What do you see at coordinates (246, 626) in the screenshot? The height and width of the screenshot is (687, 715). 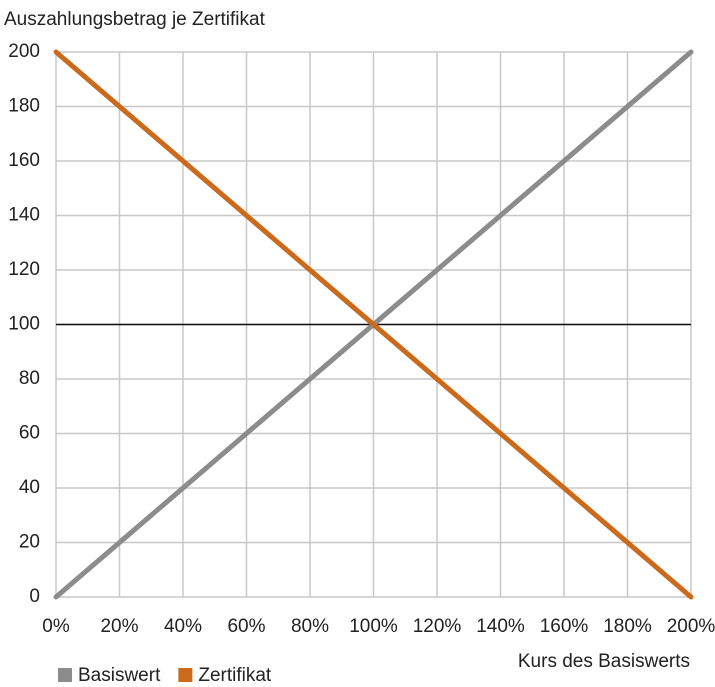 I see `x-tick-label: 60%` at bounding box center [246, 626].